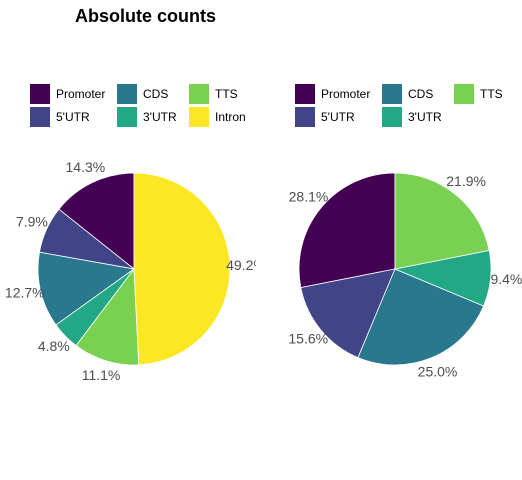 The image size is (522, 480). Describe the element at coordinates (32, 222) in the screenshot. I see `slice-label: 7.9%` at that location.